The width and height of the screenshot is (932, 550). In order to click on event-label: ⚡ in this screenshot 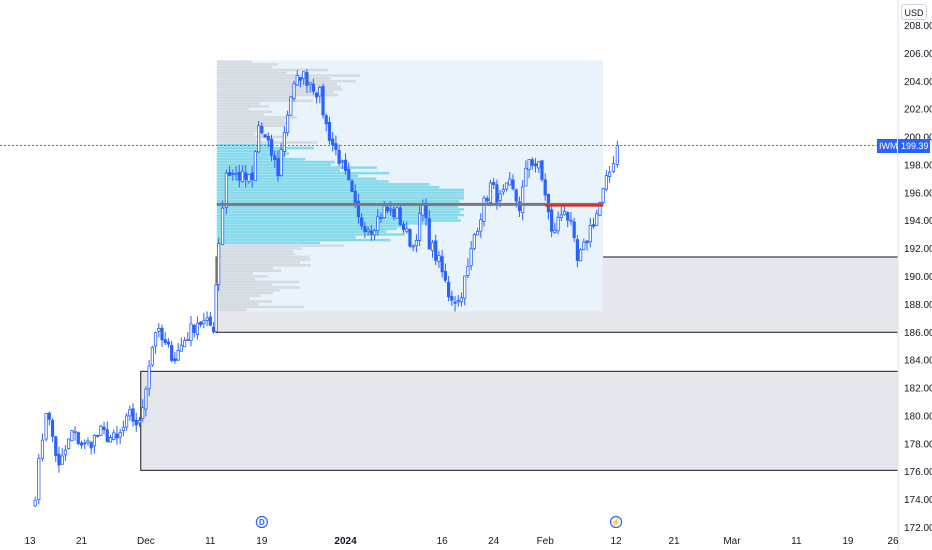, I will do `click(616, 522)`.